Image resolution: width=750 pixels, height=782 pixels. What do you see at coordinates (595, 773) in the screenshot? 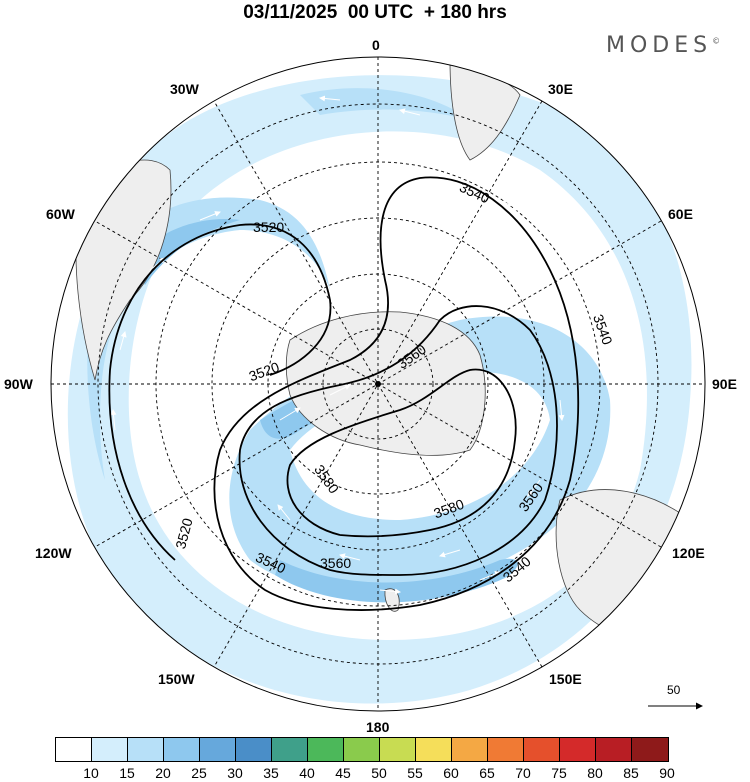
I see `colorbar-tick-label: 80` at bounding box center [595, 773].